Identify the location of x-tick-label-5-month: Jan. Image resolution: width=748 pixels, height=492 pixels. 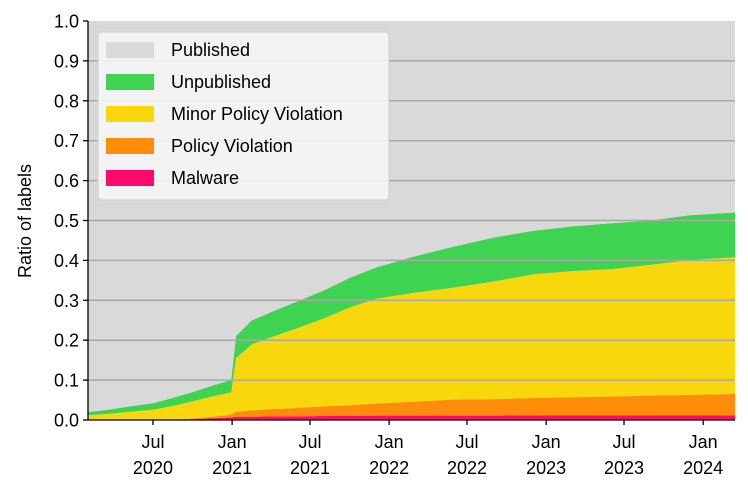
(546, 442).